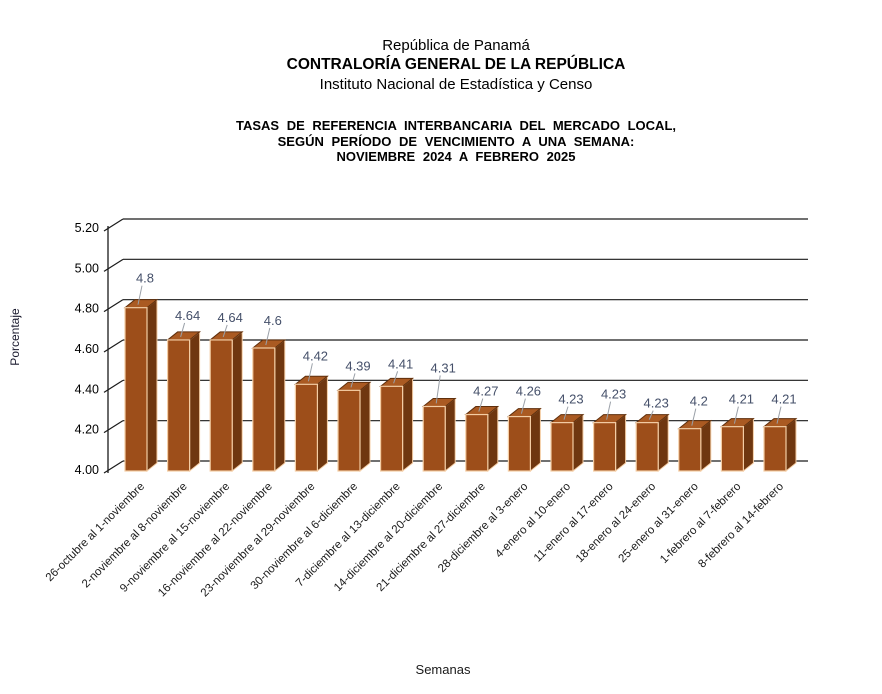 The height and width of the screenshot is (694, 882). What do you see at coordinates (658, 523) in the screenshot?
I see `category-label: 25-enero al 31-enero` at bounding box center [658, 523].